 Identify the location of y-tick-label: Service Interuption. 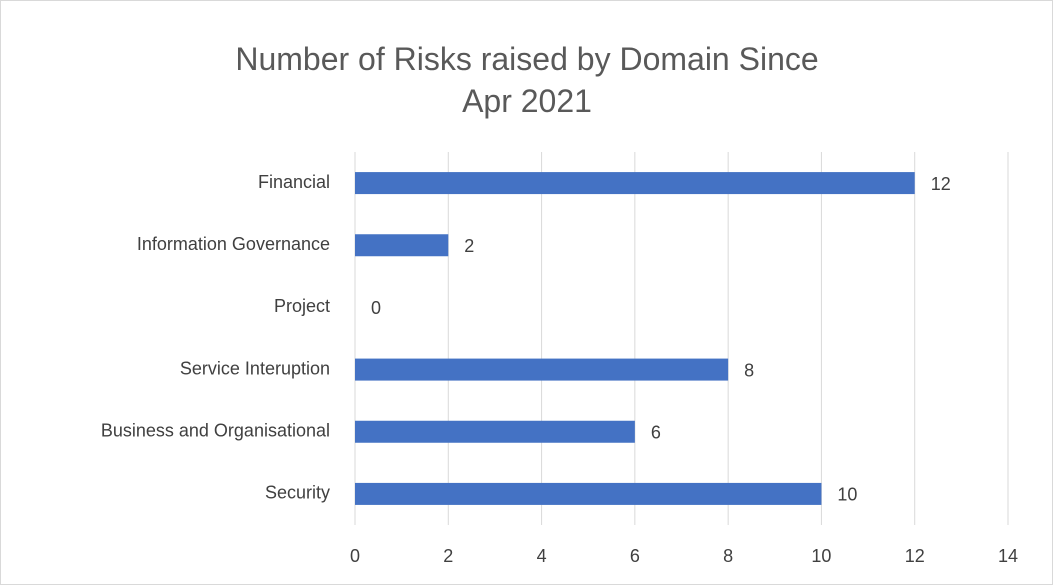
(255, 368).